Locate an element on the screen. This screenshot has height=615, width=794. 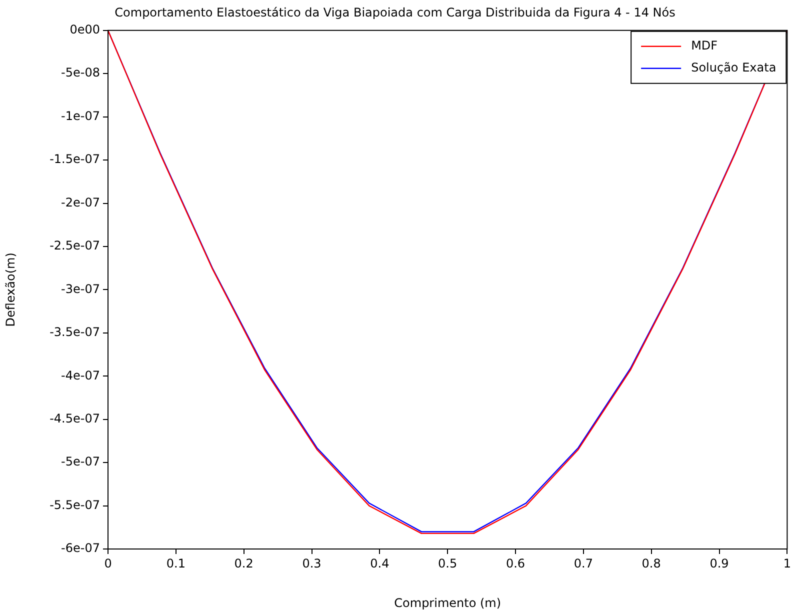
x-axis-title: Comprimento (m) is located at coordinates (448, 603).